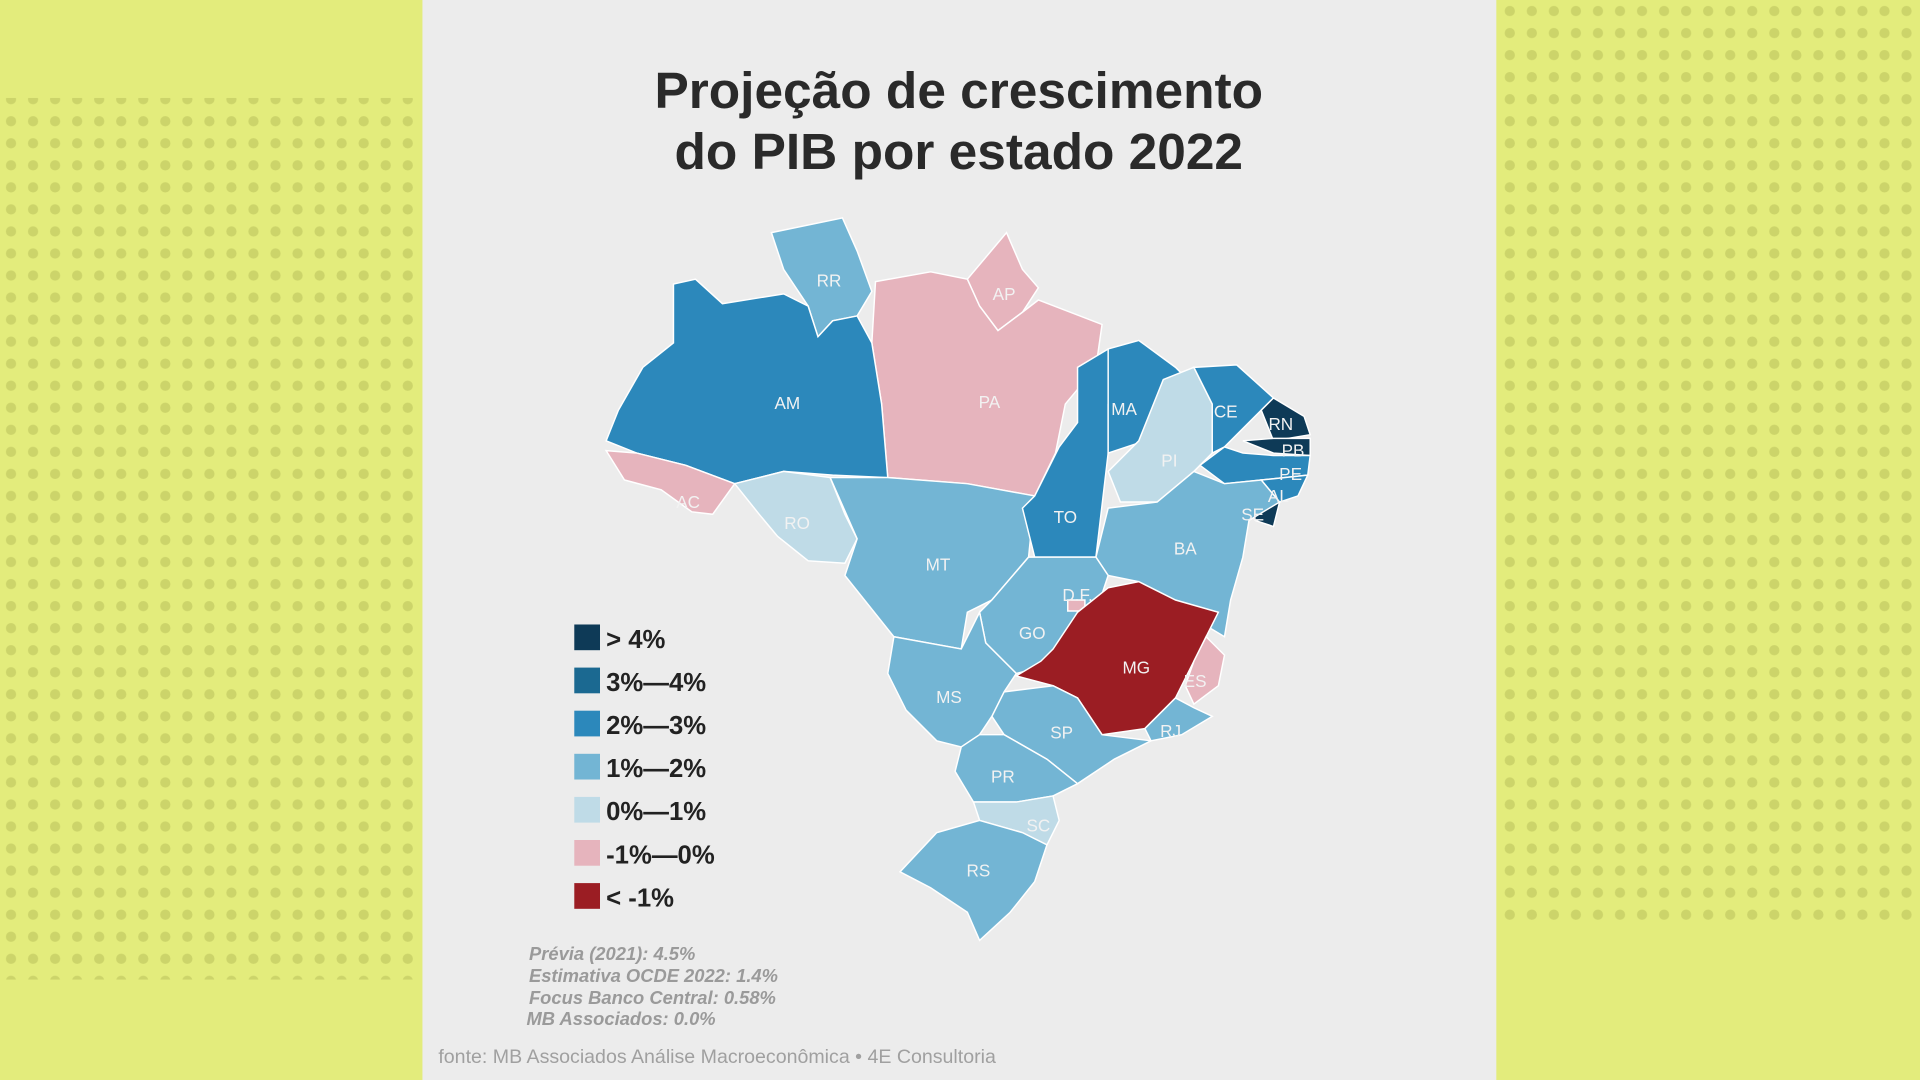  What do you see at coordinates (1016, 768) in the screenshot?
I see `state-pr` at bounding box center [1016, 768].